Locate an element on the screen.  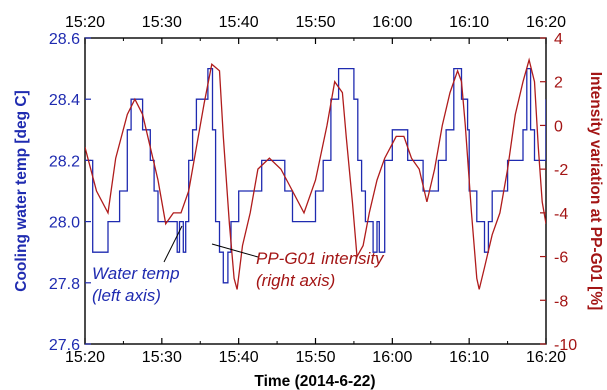
y-right-tick-label: -10 is located at coordinates (565, 345).